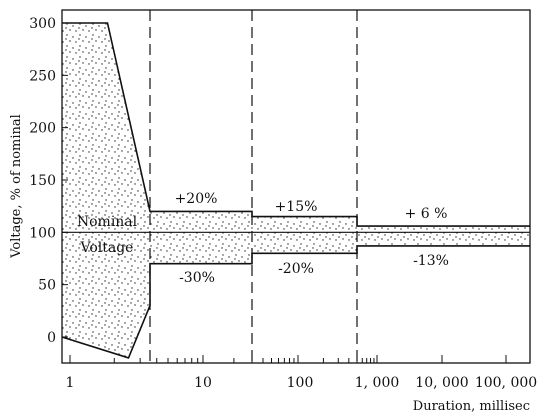  I want to click on y-tick-label: 200, so click(42, 129).